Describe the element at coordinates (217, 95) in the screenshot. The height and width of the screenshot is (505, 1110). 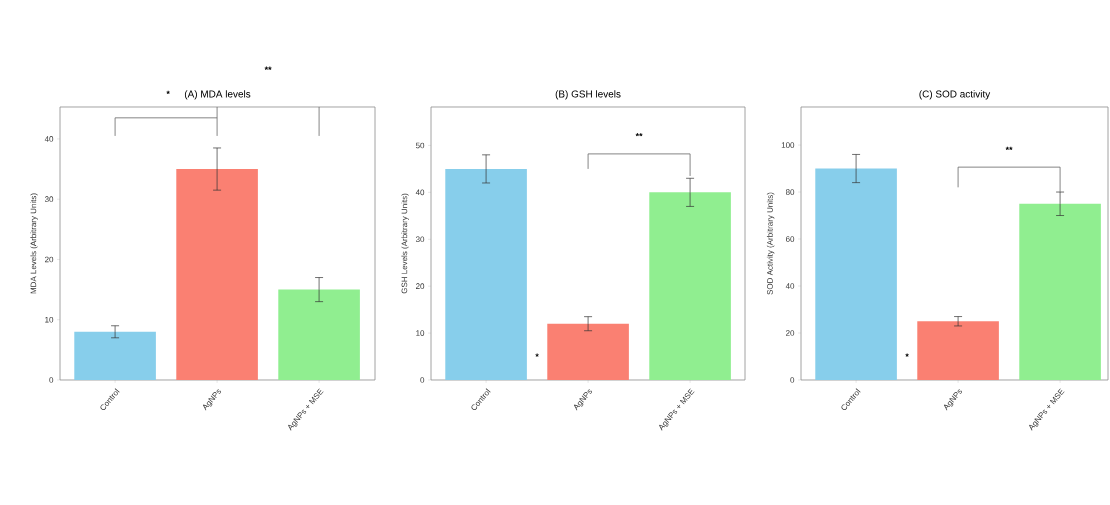
I see `chart-title: (A) MDA levels` at that location.